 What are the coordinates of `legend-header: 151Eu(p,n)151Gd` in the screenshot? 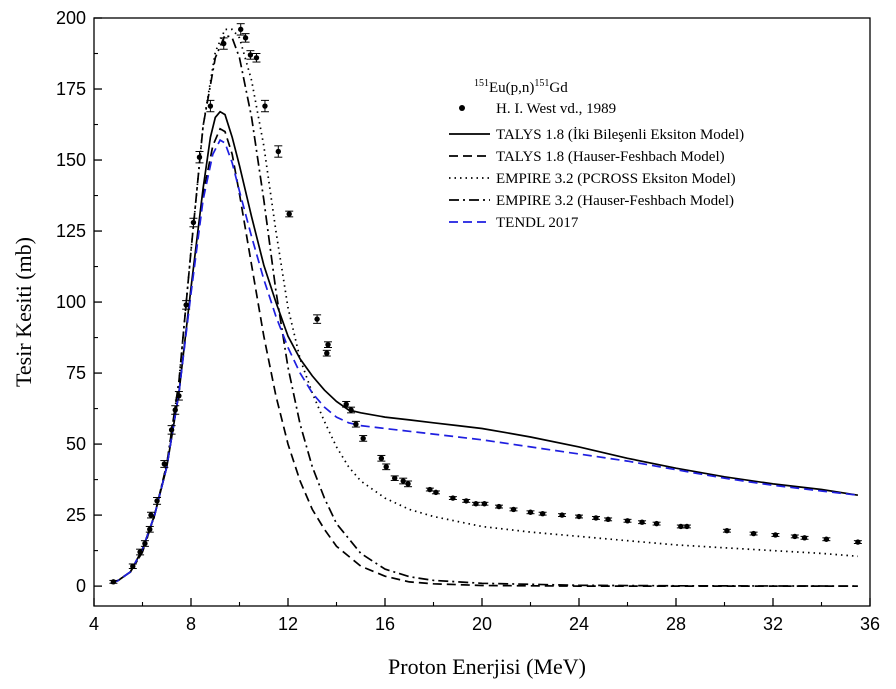 It's located at (521, 87).